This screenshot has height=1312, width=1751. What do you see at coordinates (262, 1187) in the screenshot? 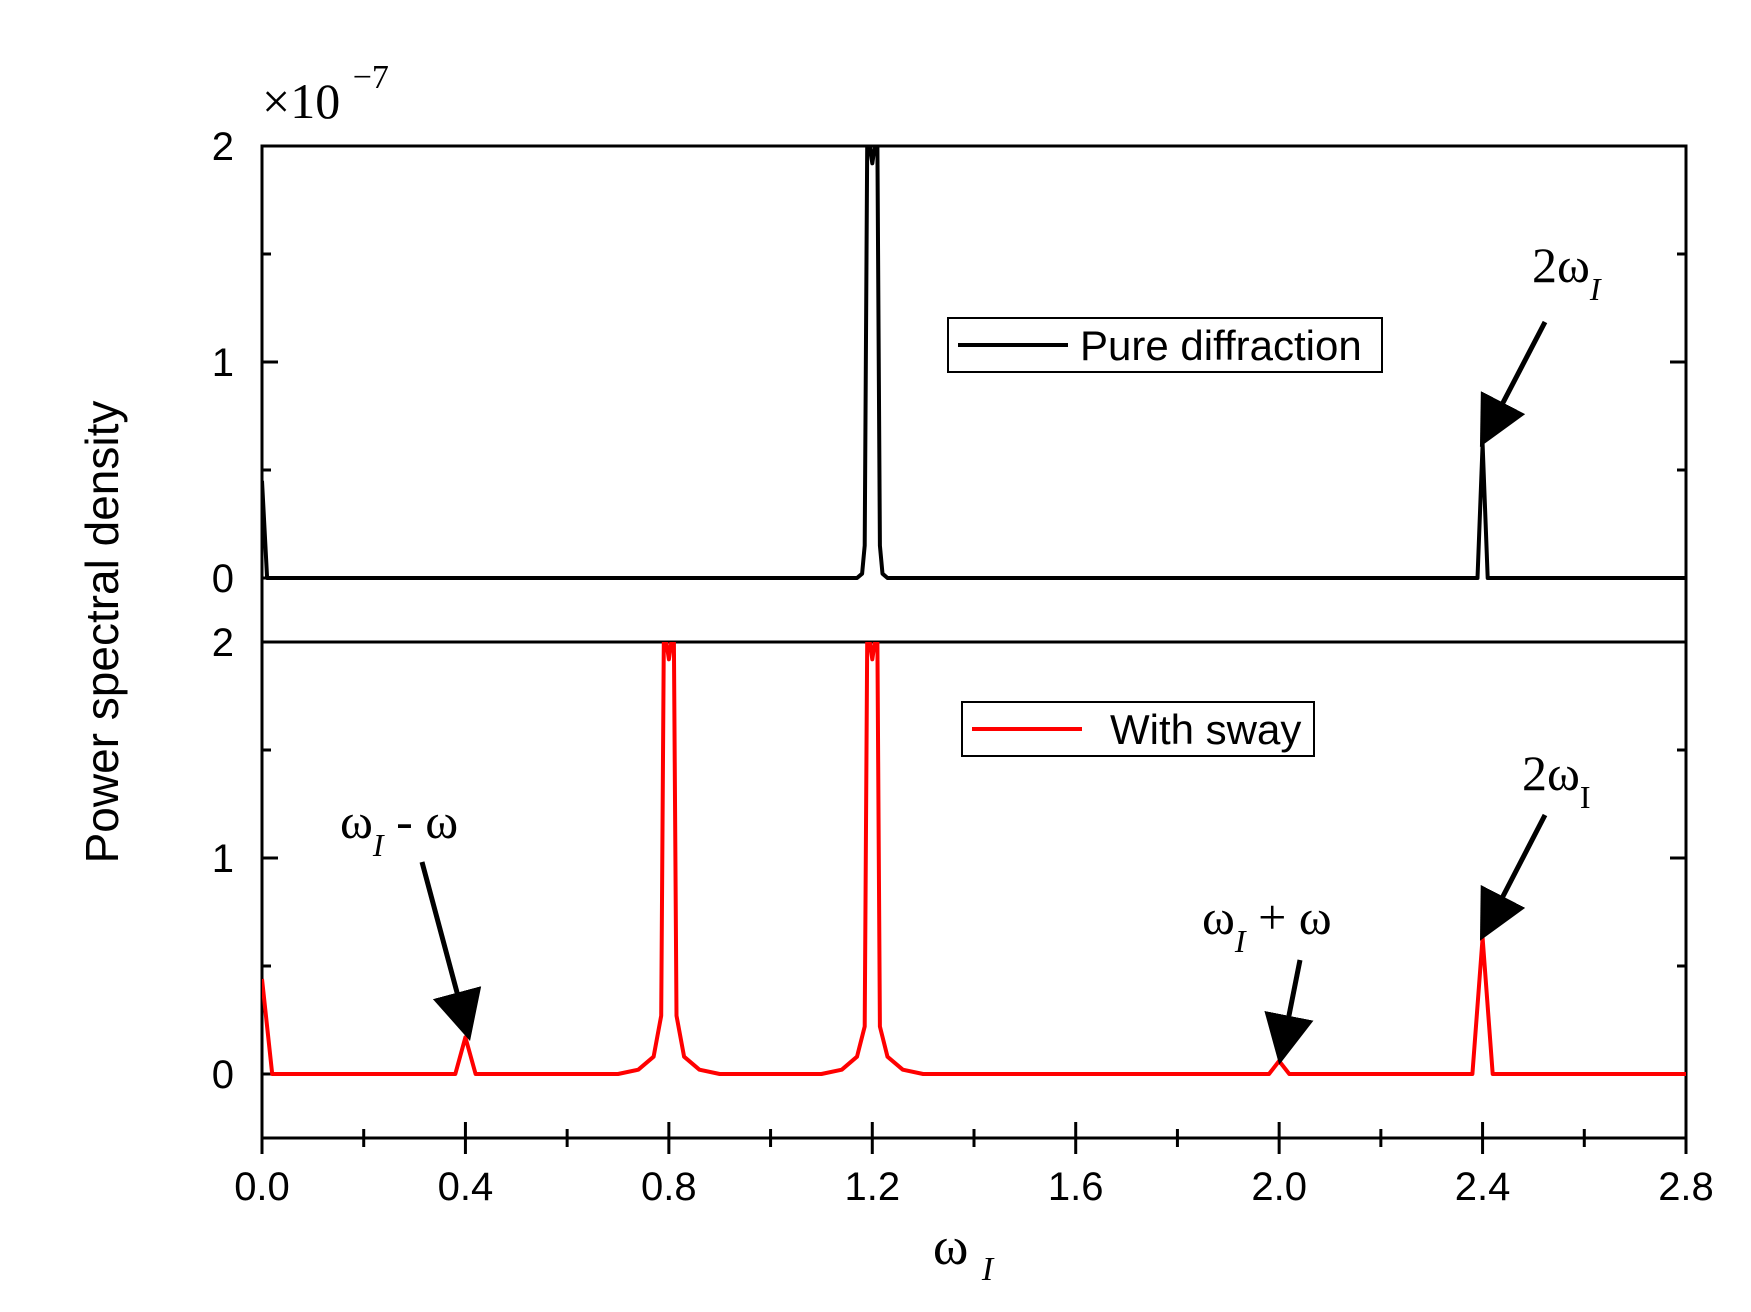
I see `x-tick-label: 0.0` at bounding box center [262, 1187].